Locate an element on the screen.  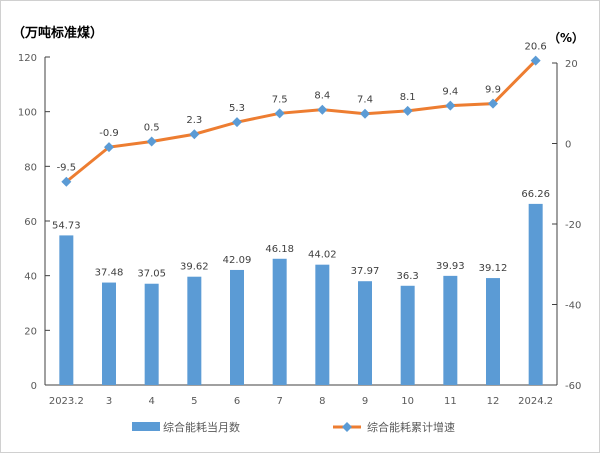
line-data-label: 8.1 is located at coordinates (408, 97).